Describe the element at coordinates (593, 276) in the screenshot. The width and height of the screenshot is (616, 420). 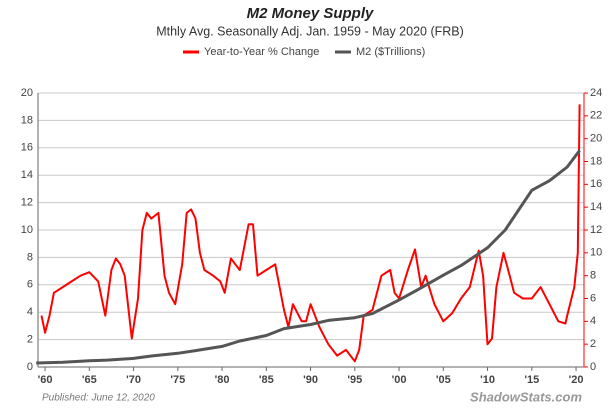
I see `y2-tick-label: 8` at that location.